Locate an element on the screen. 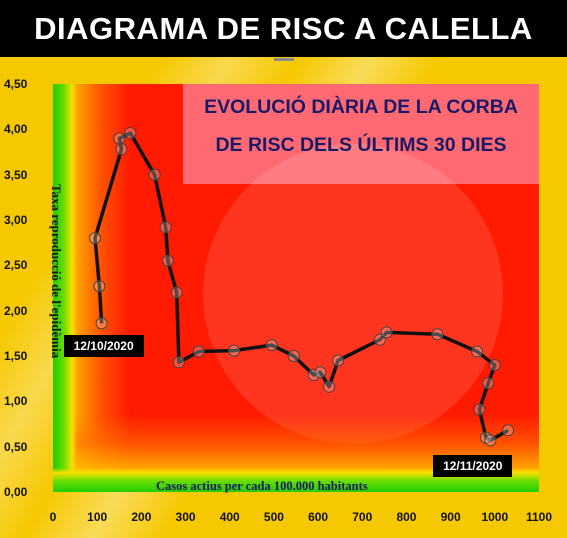  title-panel is located at coordinates (361, 134).